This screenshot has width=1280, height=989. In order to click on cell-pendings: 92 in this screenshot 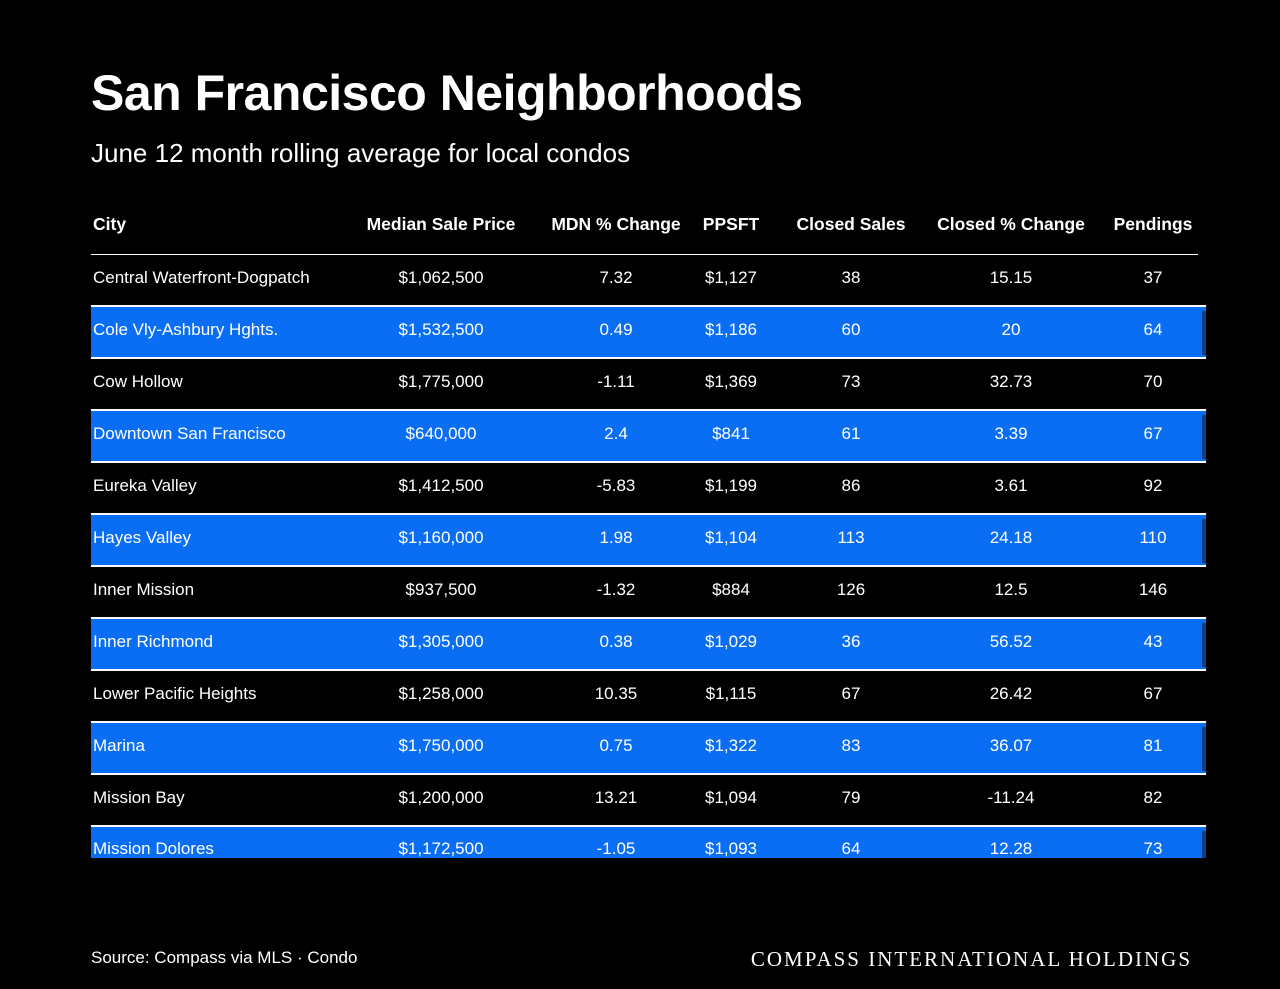, I will do `click(1153, 485)`.